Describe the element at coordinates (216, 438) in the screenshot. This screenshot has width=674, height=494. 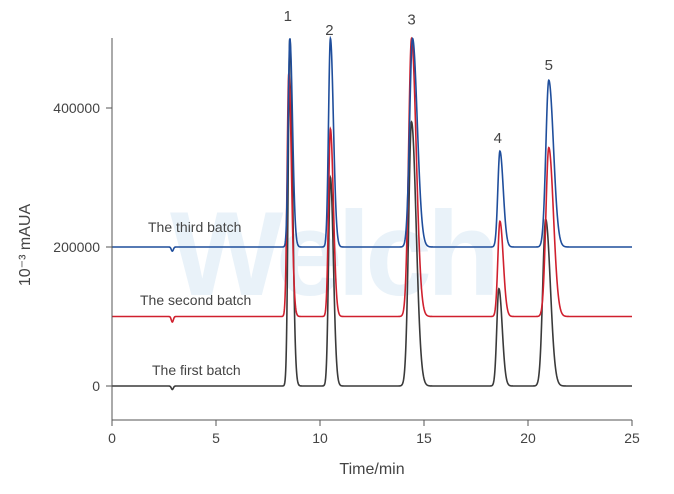
I see `x-tick-label: 5` at that location.